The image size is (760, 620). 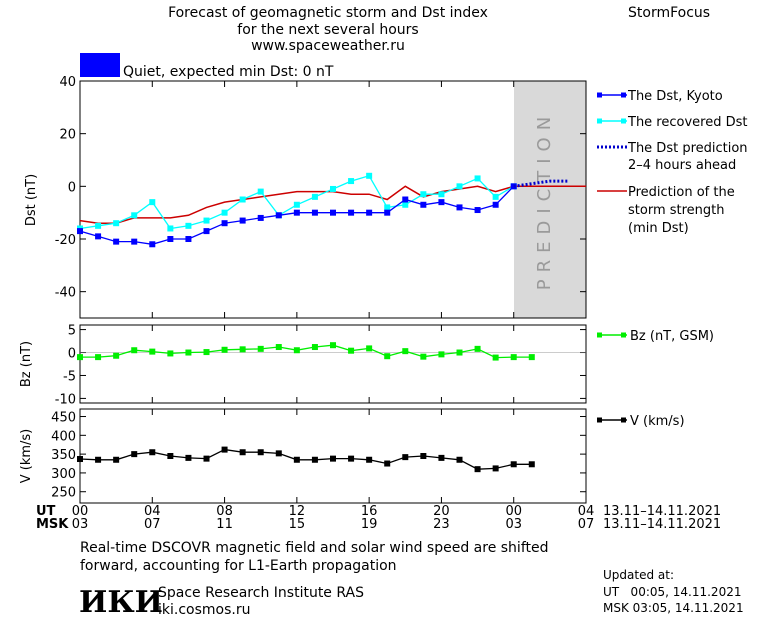 What do you see at coordinates (675, 96) in the screenshot?
I see `legend-label-dst-kyoto: The Dst, Kyoto` at bounding box center [675, 96].